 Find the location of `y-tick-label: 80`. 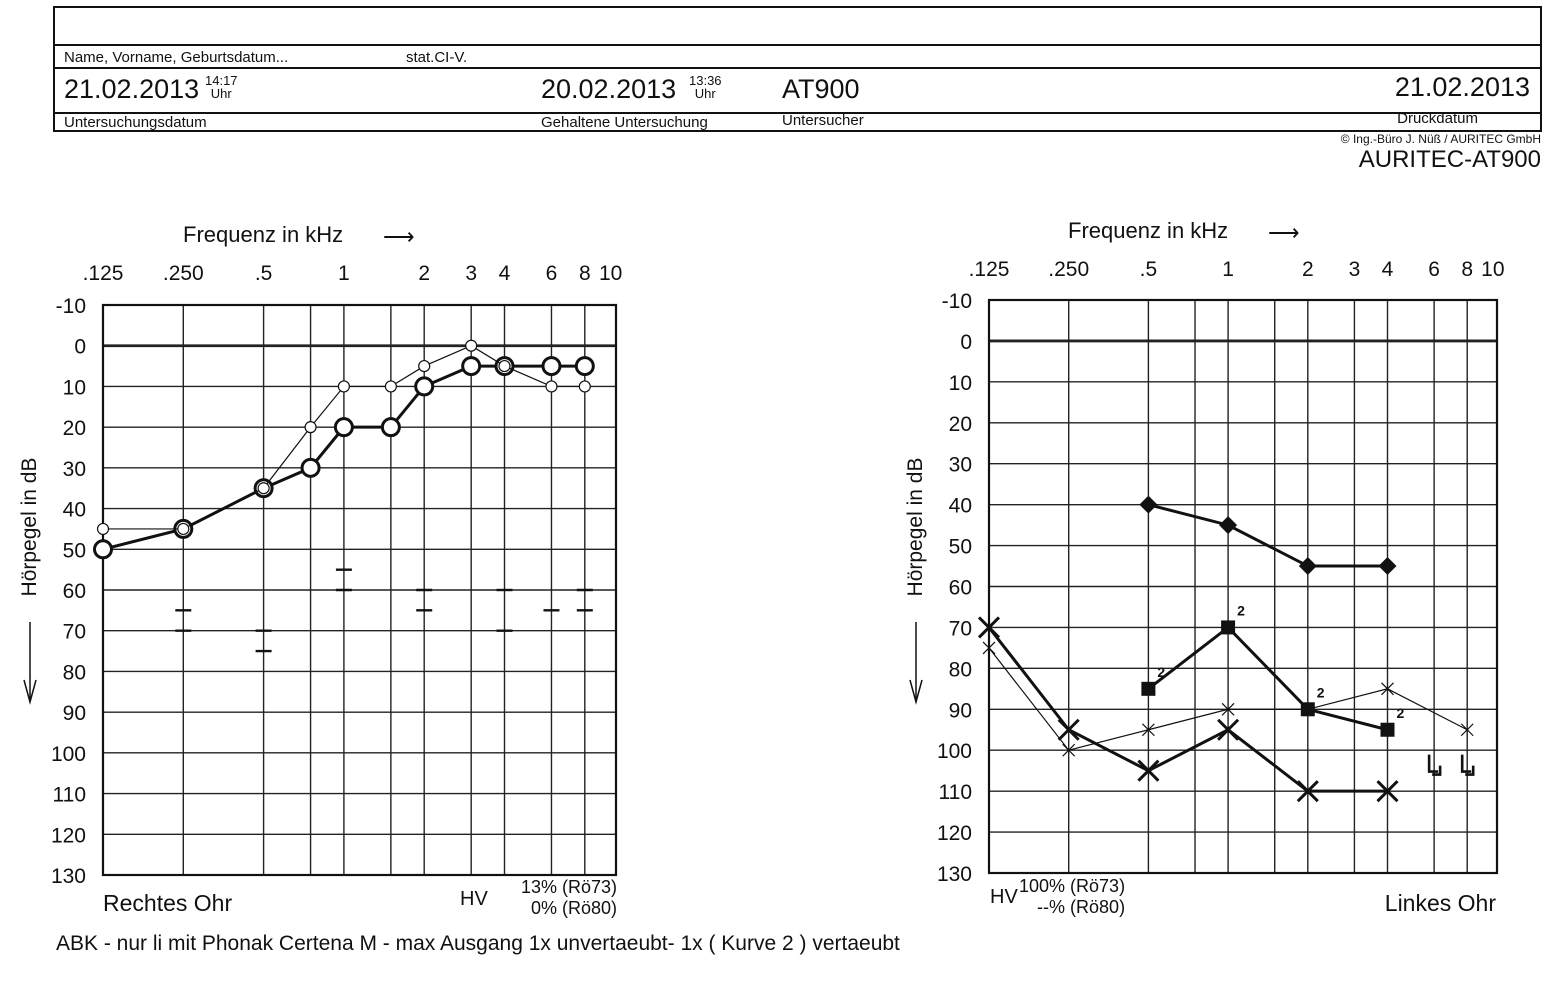

y-tick-label: 80 is located at coordinates (74, 672).